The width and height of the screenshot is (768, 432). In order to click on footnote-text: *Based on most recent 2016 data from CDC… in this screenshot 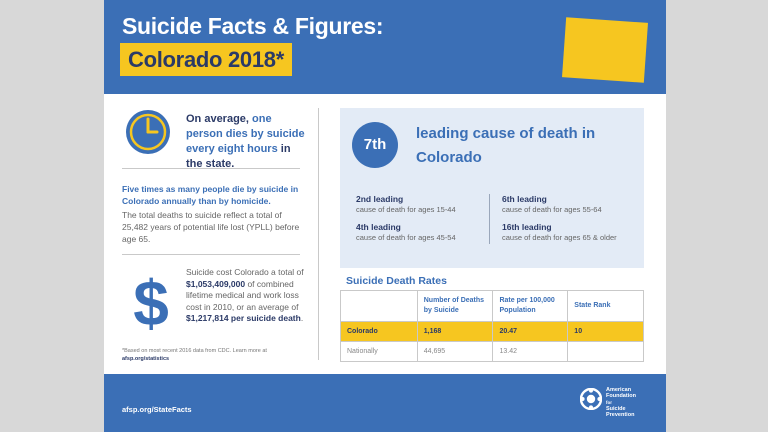, I will do `click(194, 351)`.